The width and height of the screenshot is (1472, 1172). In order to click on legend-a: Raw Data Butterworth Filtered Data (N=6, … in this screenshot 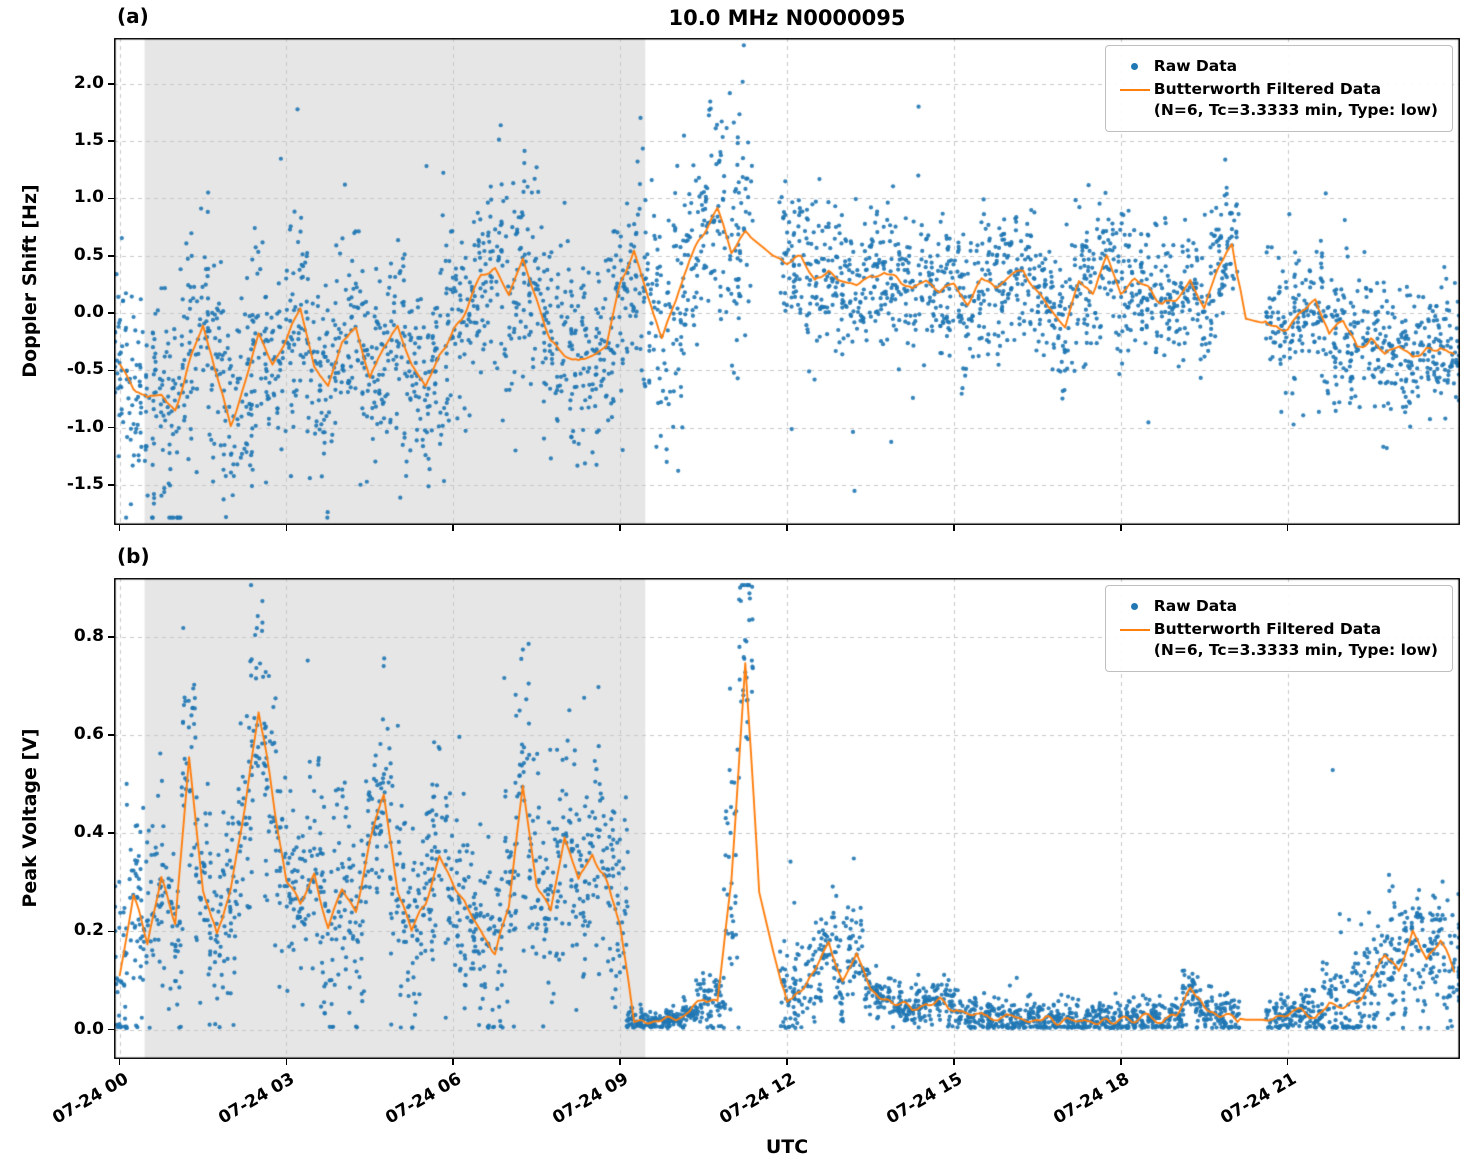, I will do `click(1278, 88)`.